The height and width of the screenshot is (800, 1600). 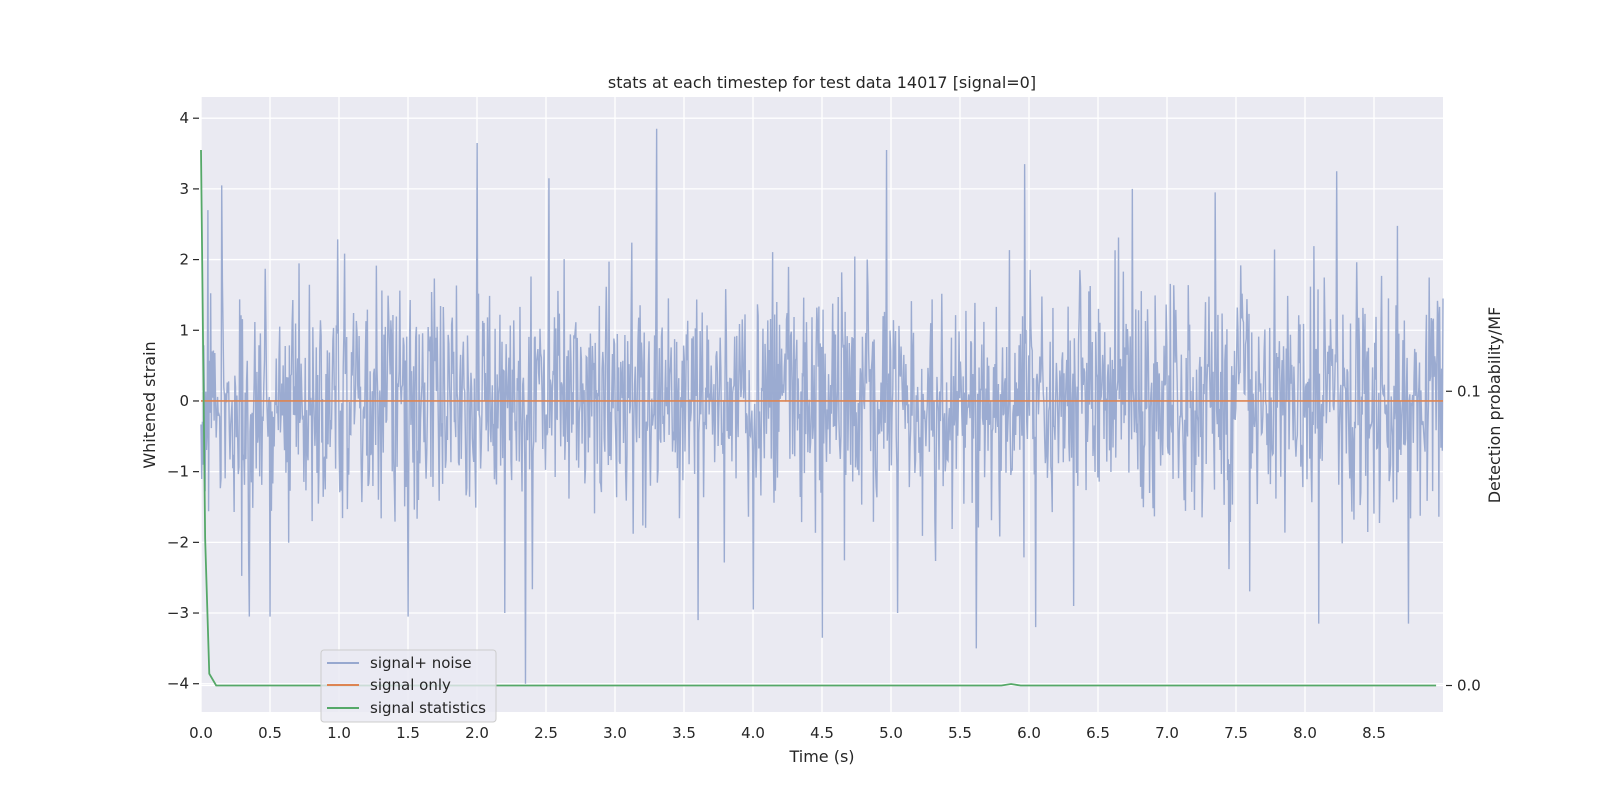 I want to click on x-tick-label: 4.0, so click(x=753, y=733).